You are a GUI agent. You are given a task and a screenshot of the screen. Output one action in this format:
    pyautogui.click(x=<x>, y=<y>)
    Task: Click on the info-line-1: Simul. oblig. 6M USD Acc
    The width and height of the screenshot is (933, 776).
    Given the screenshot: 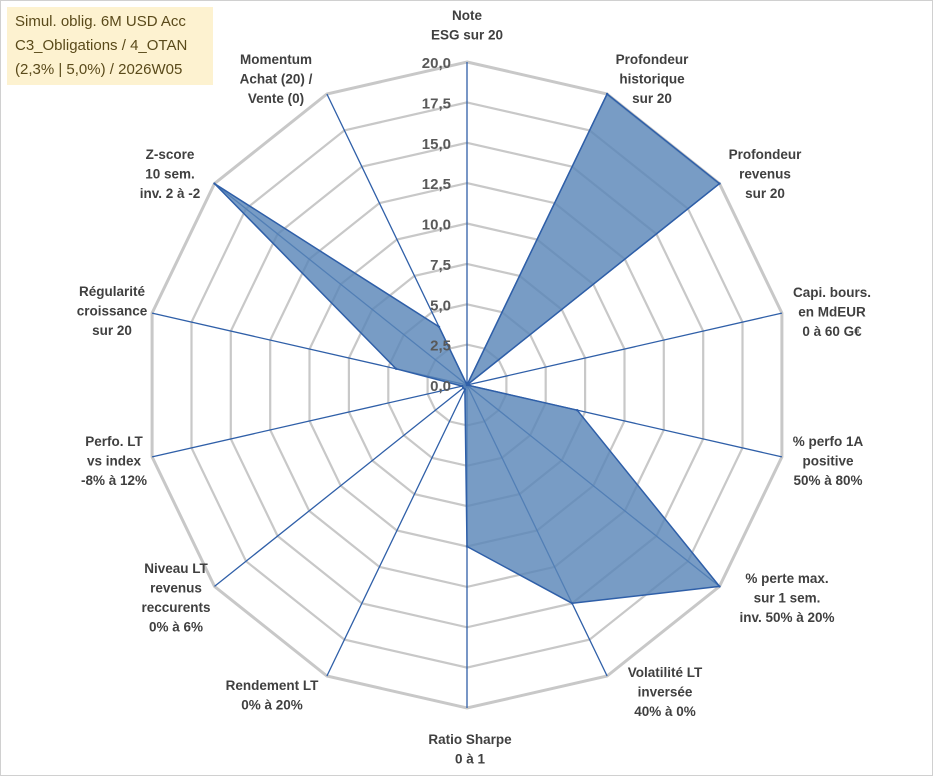 What is the action you would take?
    pyautogui.click(x=100, y=21)
    